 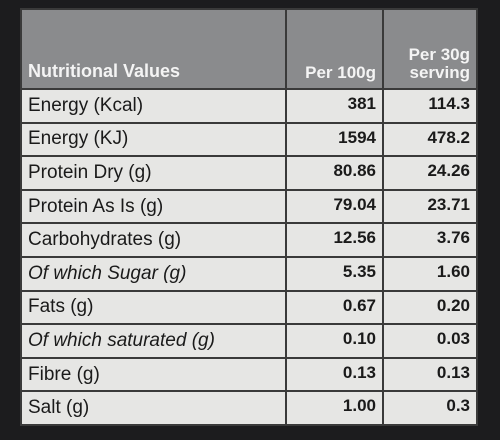 What do you see at coordinates (153, 49) in the screenshot?
I see `header-cell: Nutritional Values` at bounding box center [153, 49].